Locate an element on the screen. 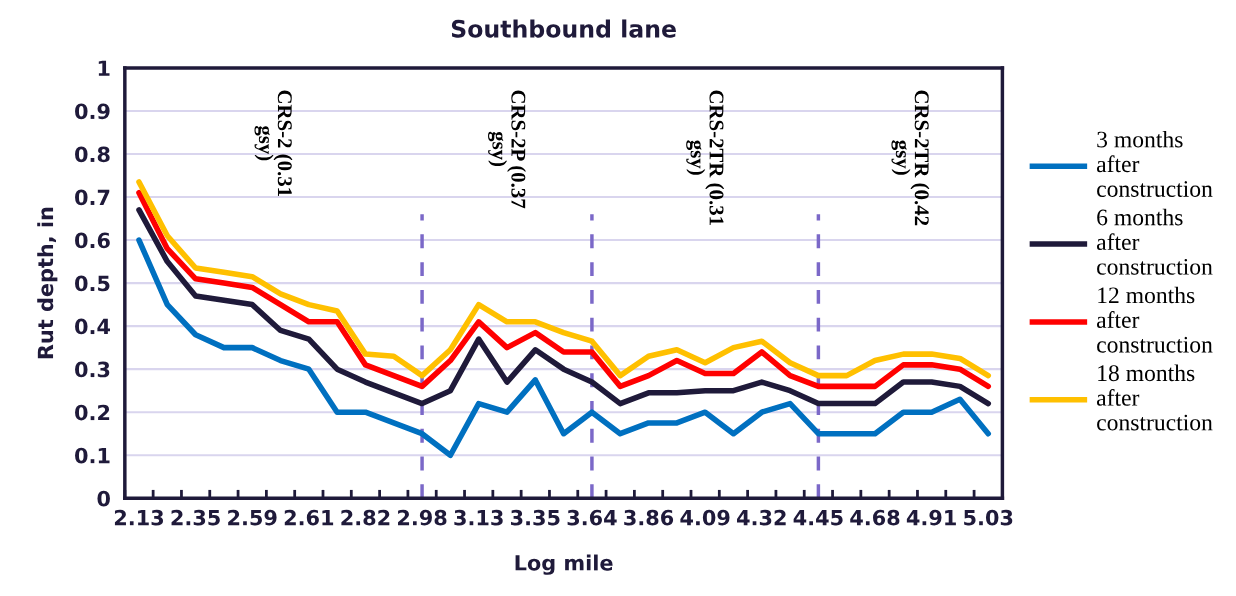 The image size is (1236, 596). x-tick-label: 3.86 is located at coordinates (649, 517).